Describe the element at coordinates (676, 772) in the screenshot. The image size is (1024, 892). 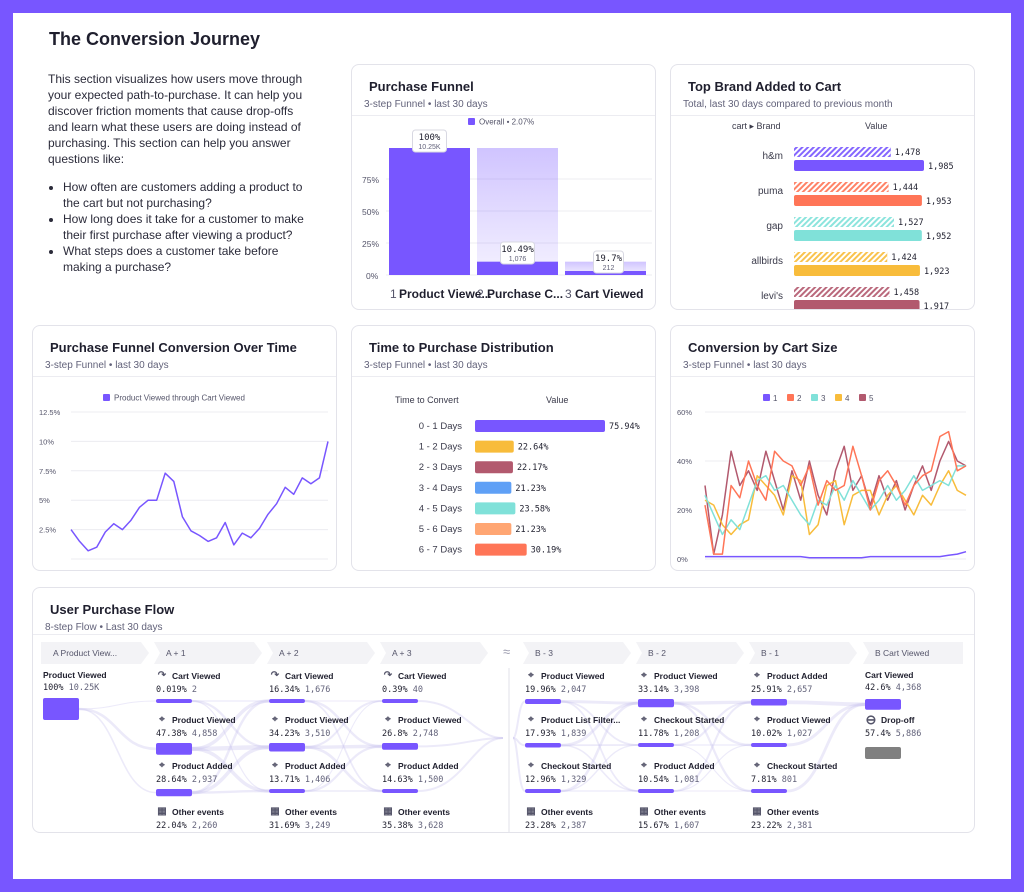
I see `flow-node: ⌖ Product Added 10.54% 1,081` at that location.